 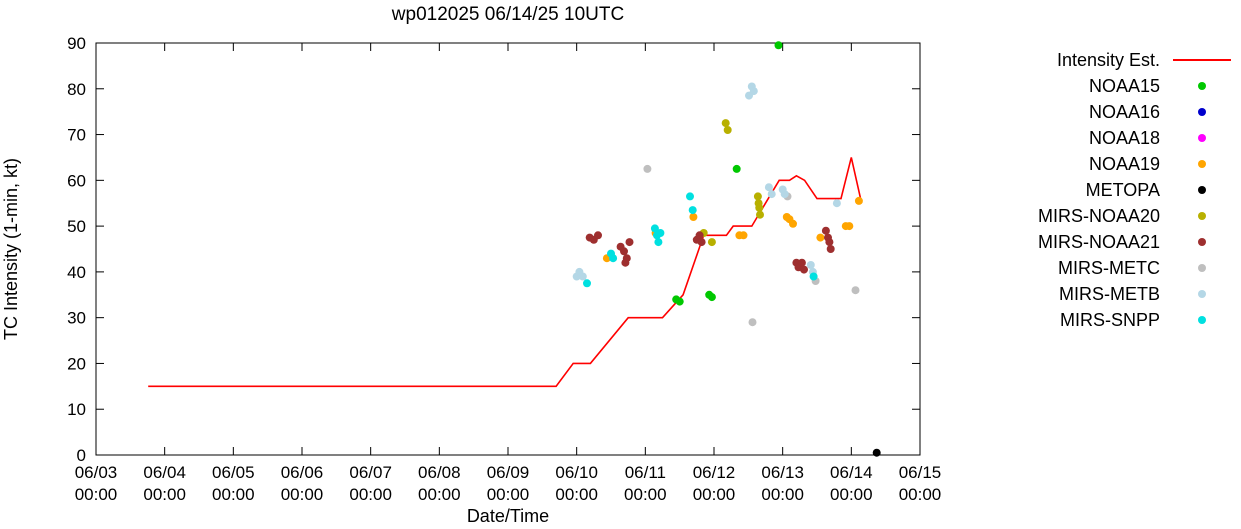 What do you see at coordinates (714, 472) in the screenshot?
I see `x-tick-label-date: 06/12` at bounding box center [714, 472].